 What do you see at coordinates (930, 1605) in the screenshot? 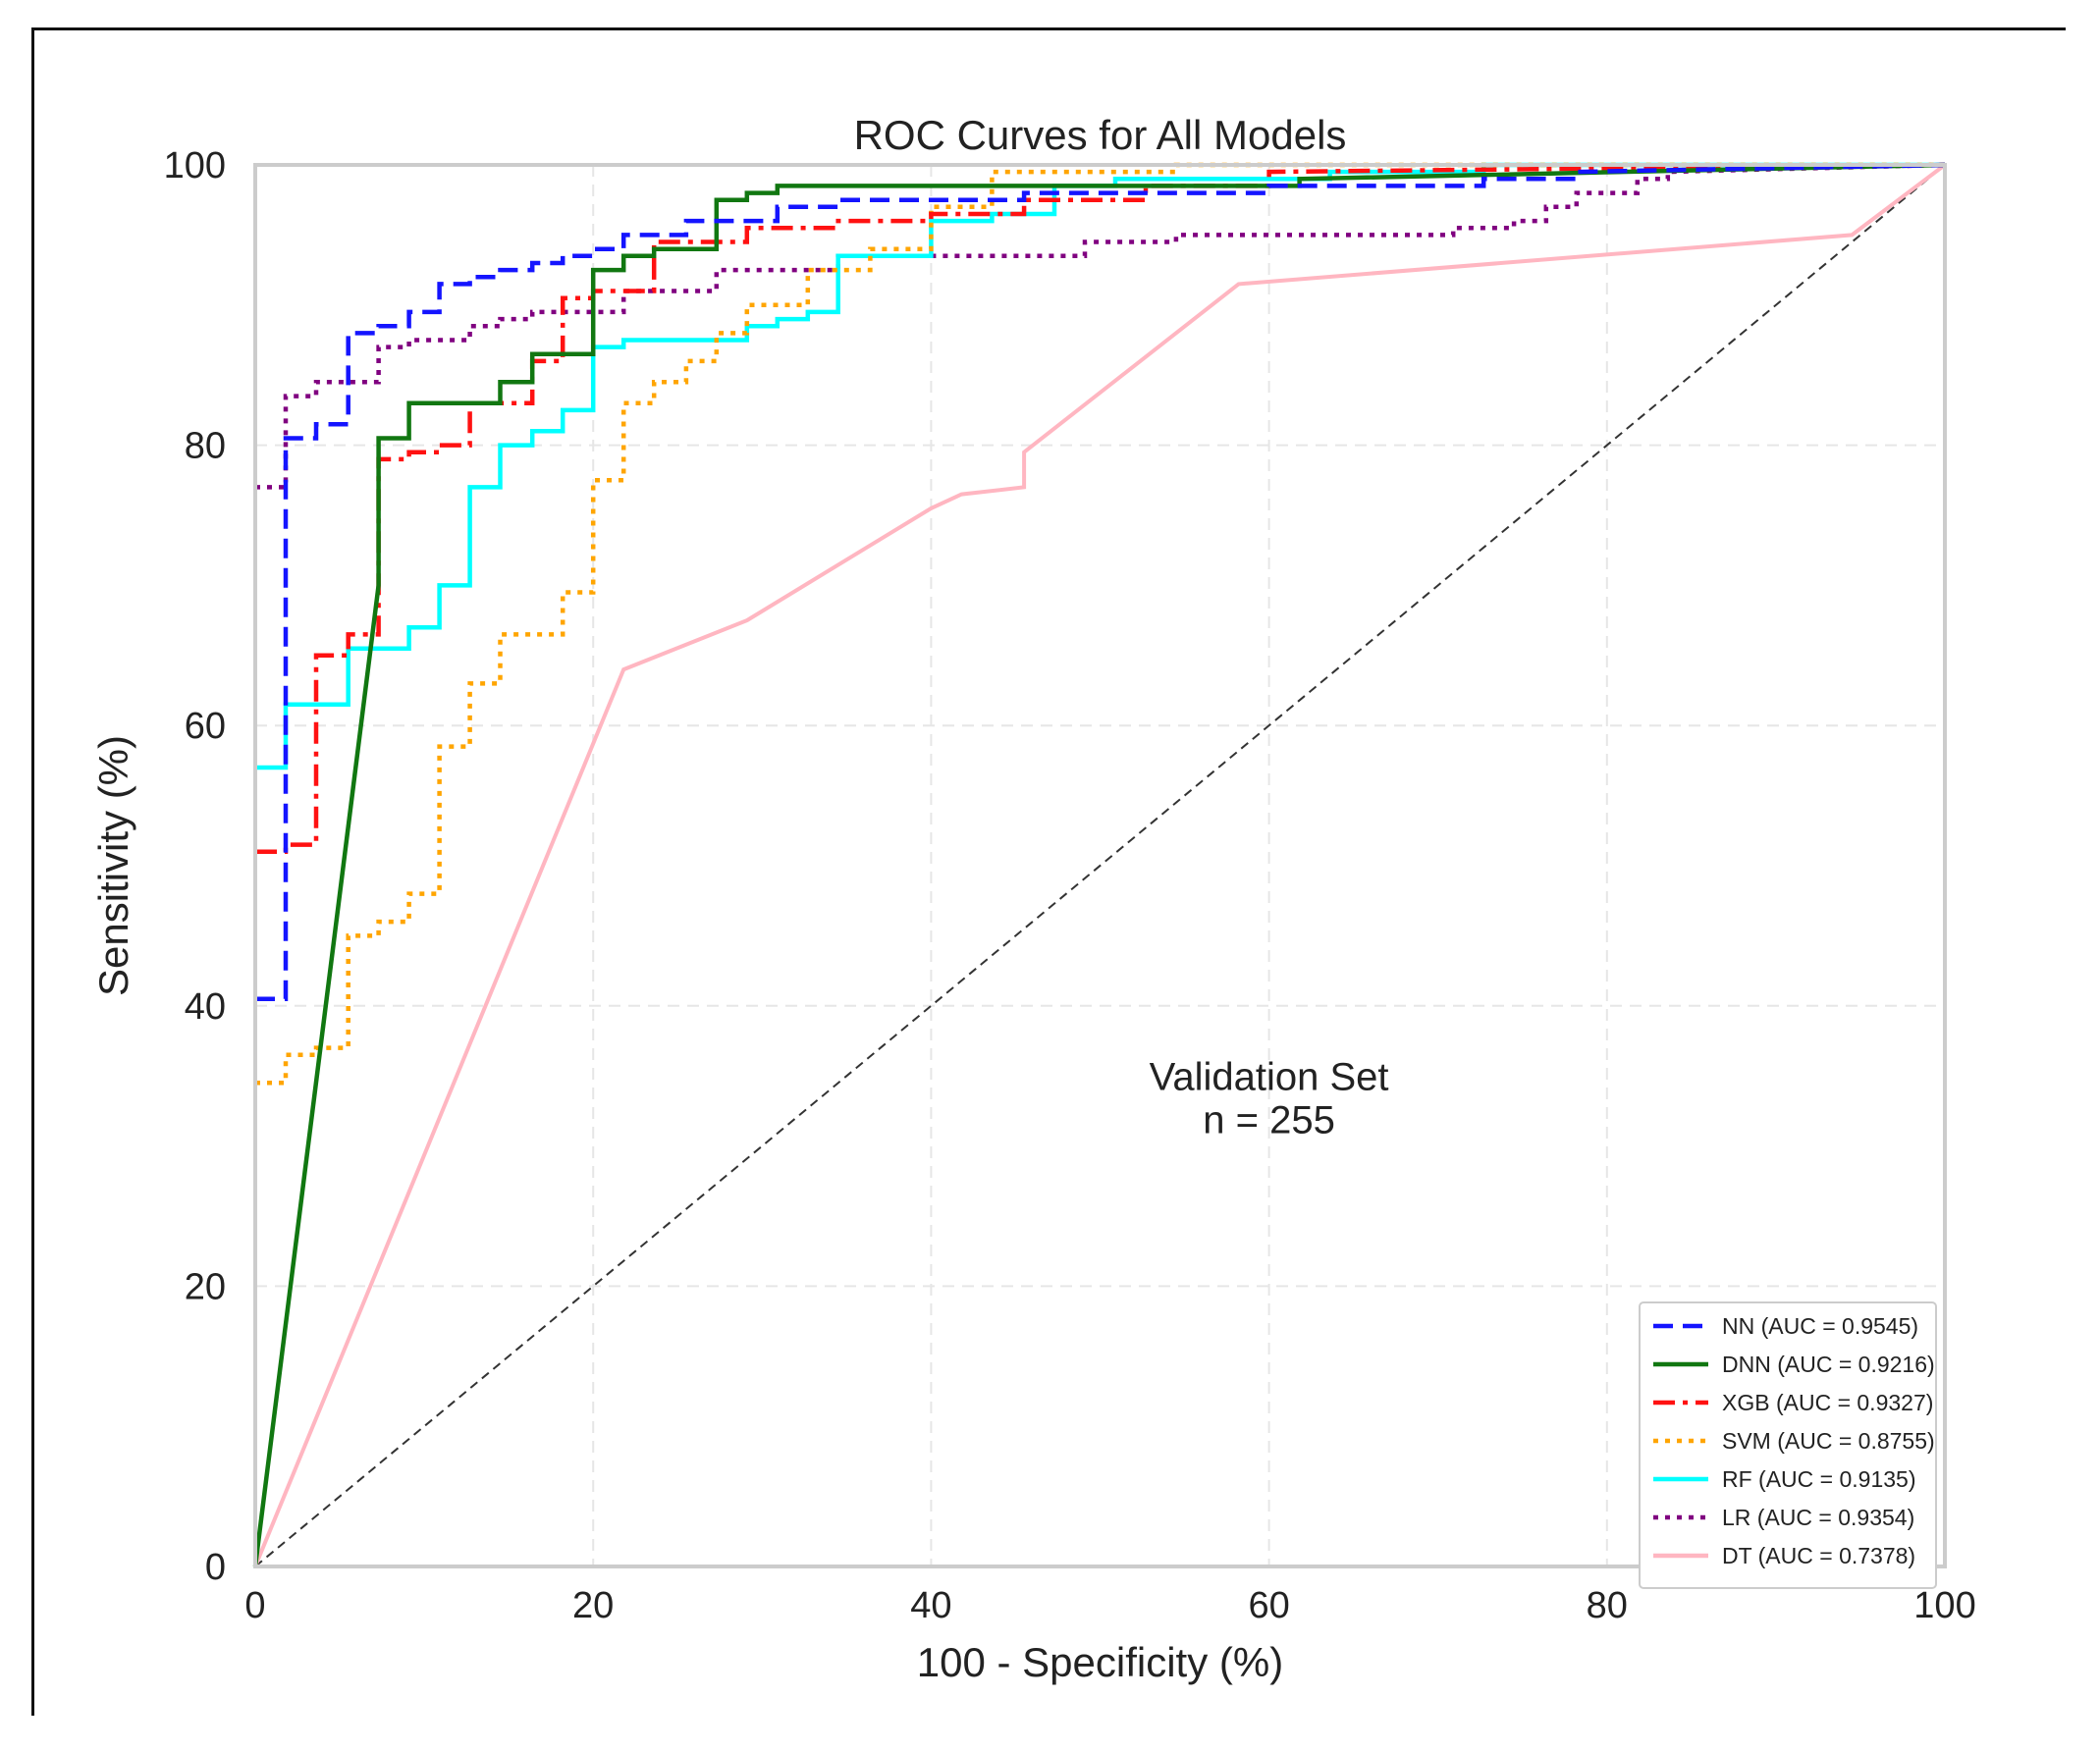
I see `x-tick-label: 40` at bounding box center [930, 1605].